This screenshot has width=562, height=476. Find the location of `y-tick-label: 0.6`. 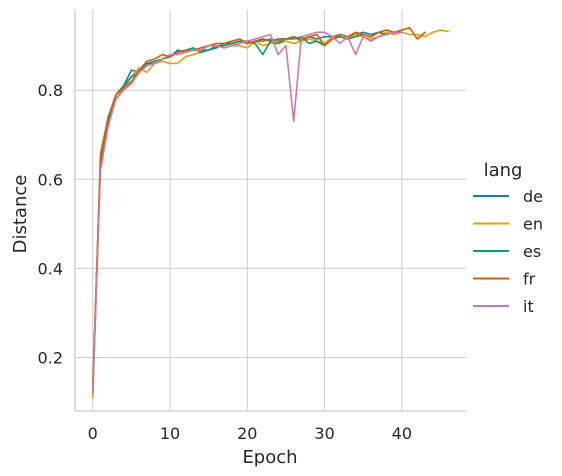

y-tick-label: 0.6 is located at coordinates (50, 179).